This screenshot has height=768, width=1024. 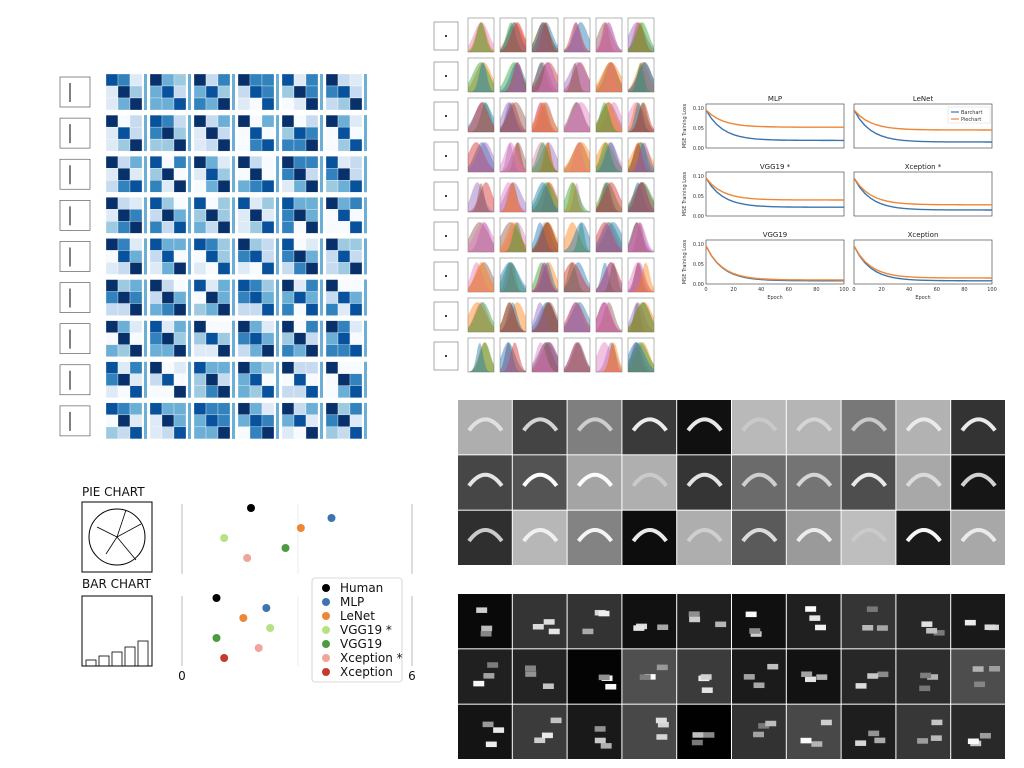 I want to click on pie-thumbnail-wedge, so click(x=121, y=523).